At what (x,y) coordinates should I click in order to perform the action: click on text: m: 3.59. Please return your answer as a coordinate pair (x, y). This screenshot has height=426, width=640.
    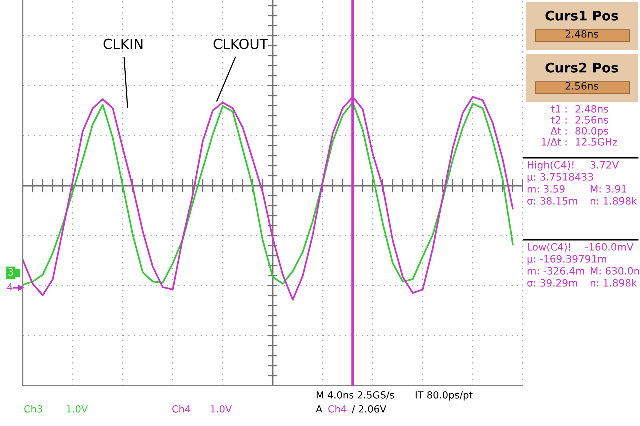
    Looking at the image, I should click on (546, 189).